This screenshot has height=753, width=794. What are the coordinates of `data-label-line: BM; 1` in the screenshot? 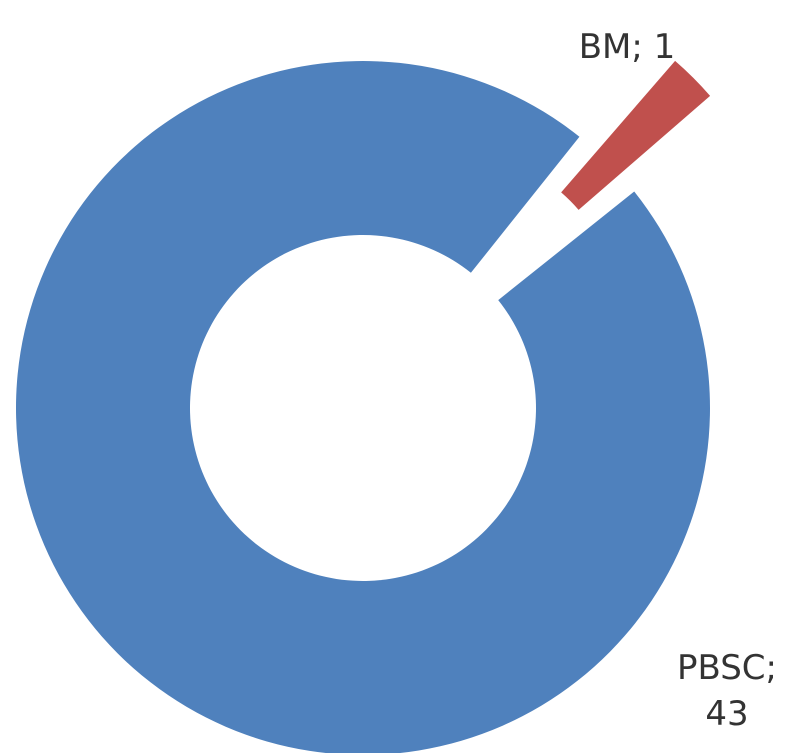 It's located at (627, 47).